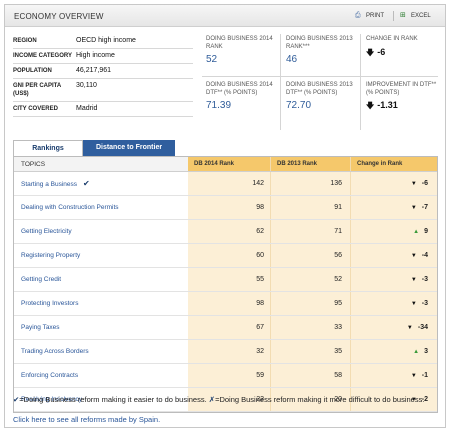 This screenshot has width=450, height=434. Describe the element at coordinates (40, 327) in the screenshot. I see `topic-link: Paying Taxes` at that location.